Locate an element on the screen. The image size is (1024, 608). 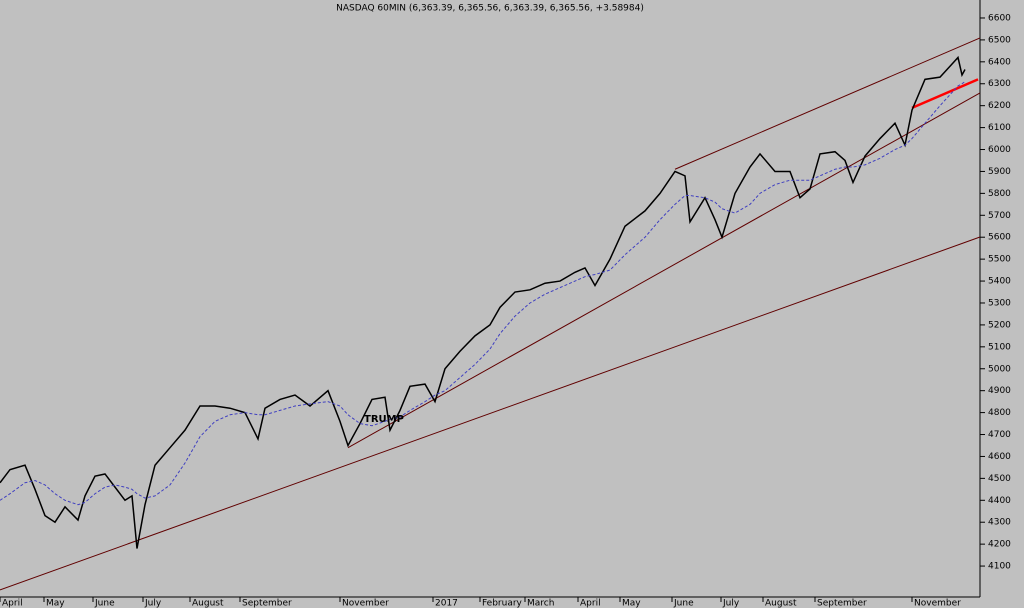
y-tick-label: 4800 is located at coordinates (999, 413).